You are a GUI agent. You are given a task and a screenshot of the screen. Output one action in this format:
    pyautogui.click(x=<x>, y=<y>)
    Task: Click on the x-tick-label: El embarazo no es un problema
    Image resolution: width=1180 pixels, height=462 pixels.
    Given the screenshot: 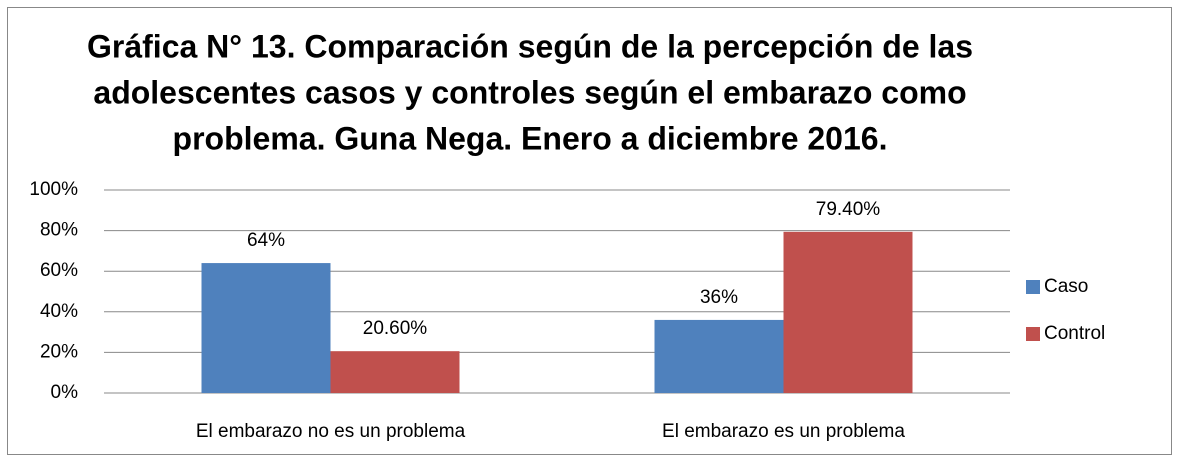 What is the action you would take?
    pyautogui.click(x=331, y=431)
    